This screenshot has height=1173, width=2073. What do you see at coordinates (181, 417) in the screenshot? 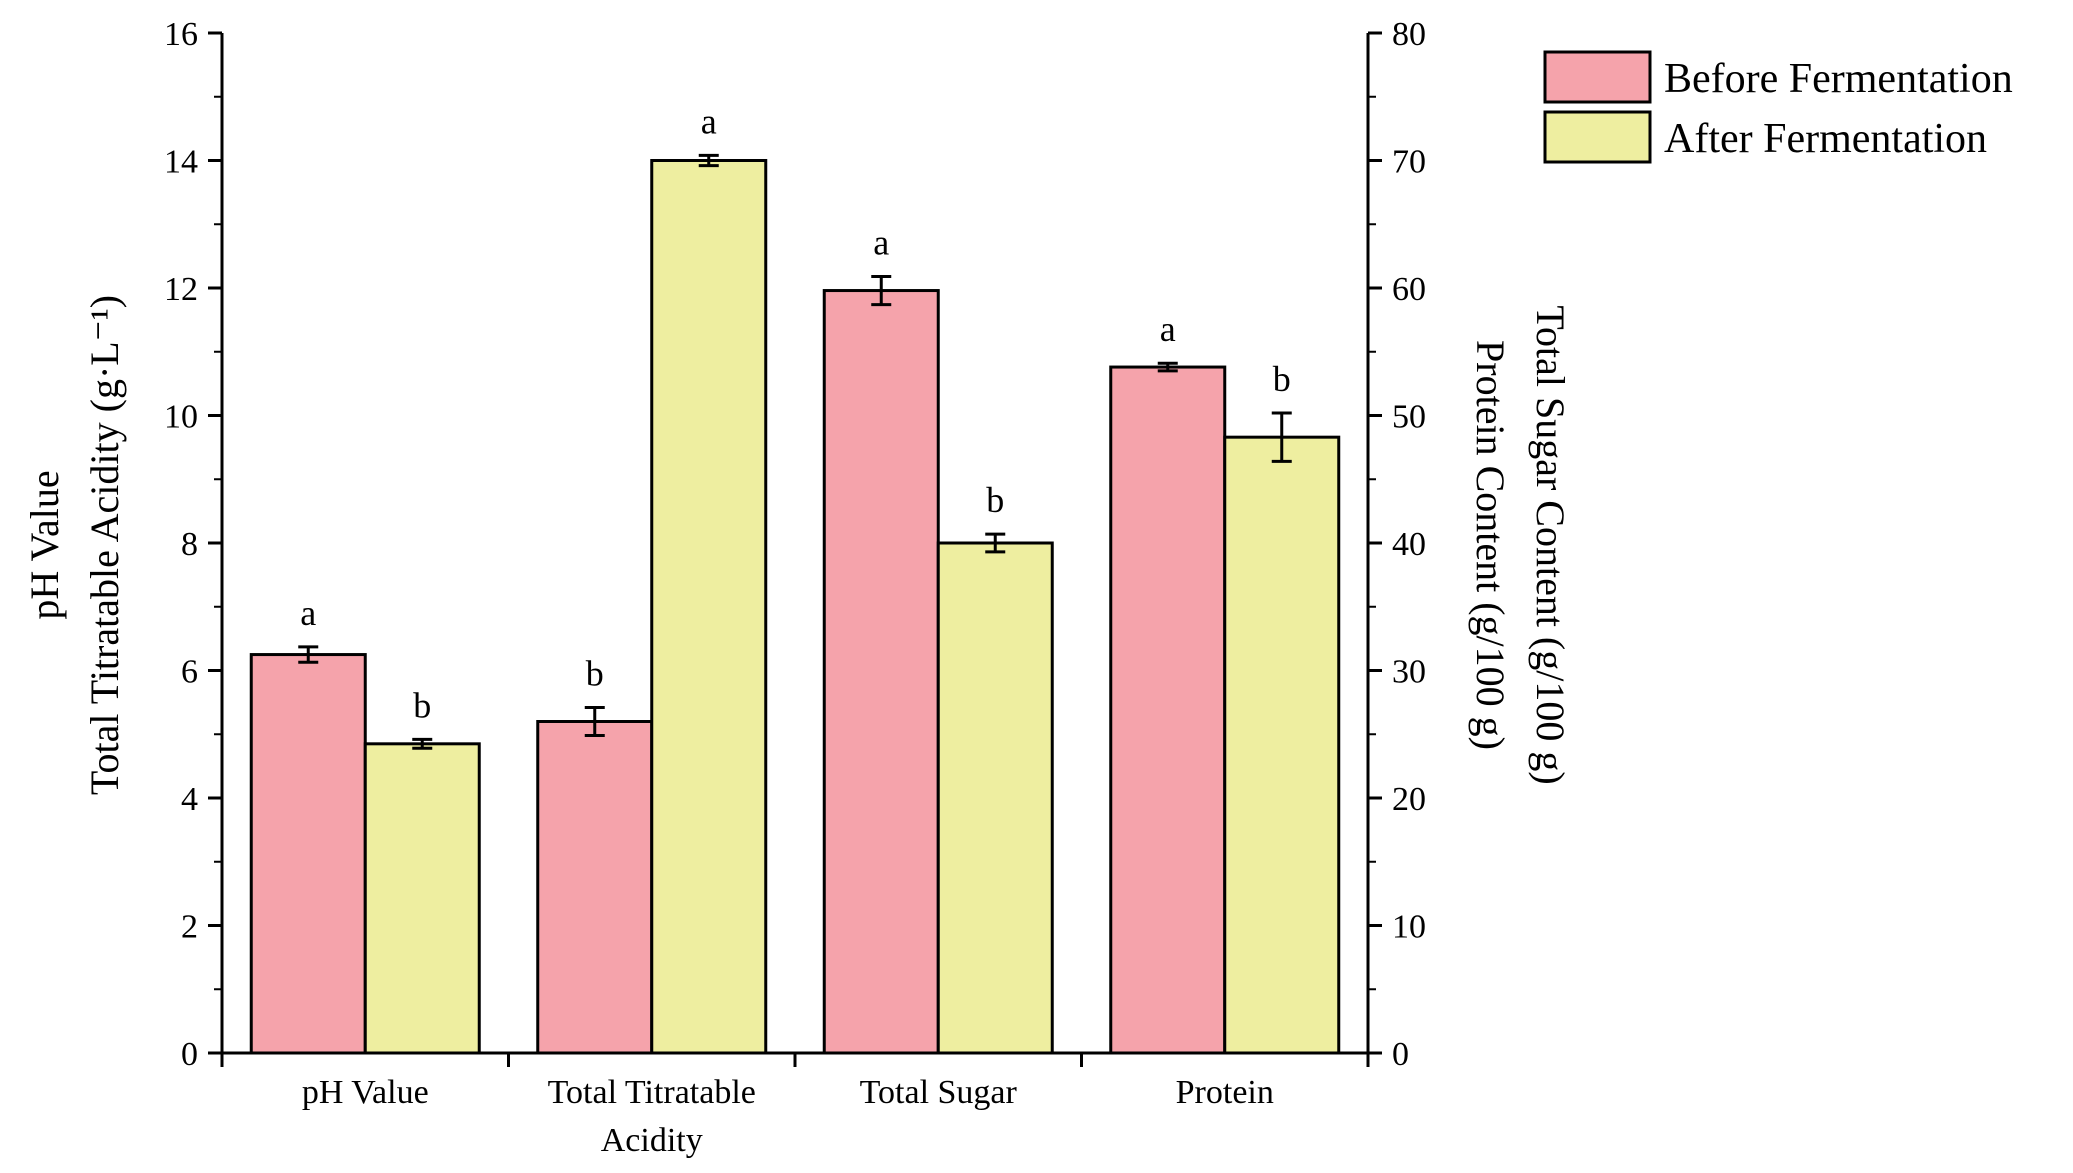
I see `left-axis-tick-label: 10` at bounding box center [181, 417].